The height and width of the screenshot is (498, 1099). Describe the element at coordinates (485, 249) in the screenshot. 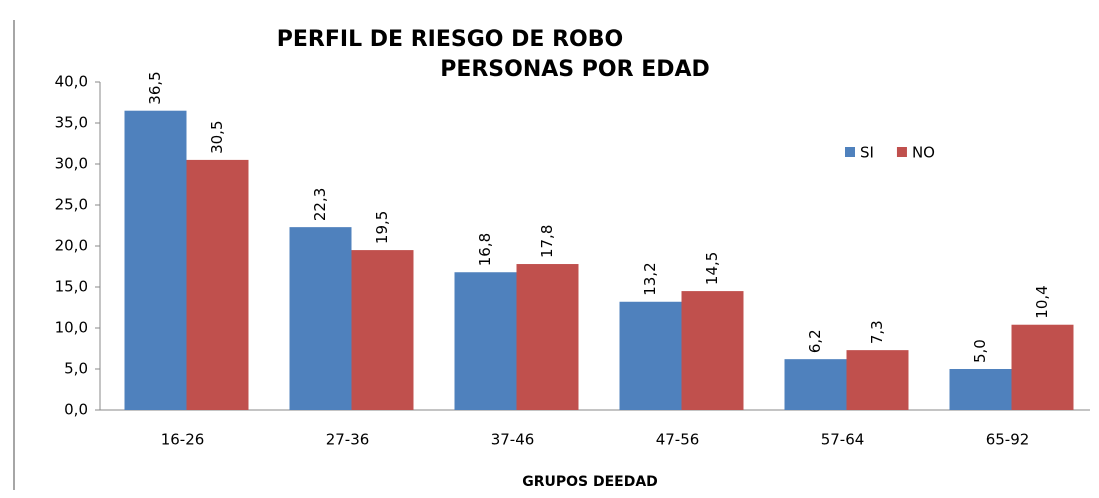

I see `data-label: 16,8` at that location.